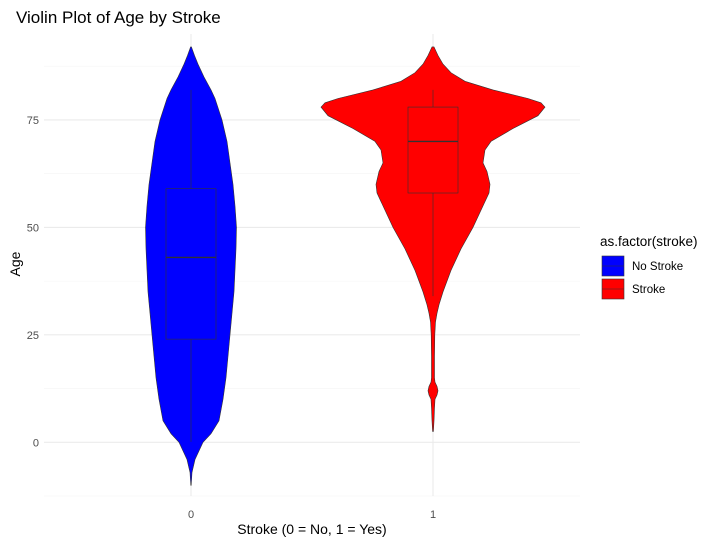 The height and width of the screenshot is (546, 724). I want to click on legend-label: Stroke, so click(648, 290).